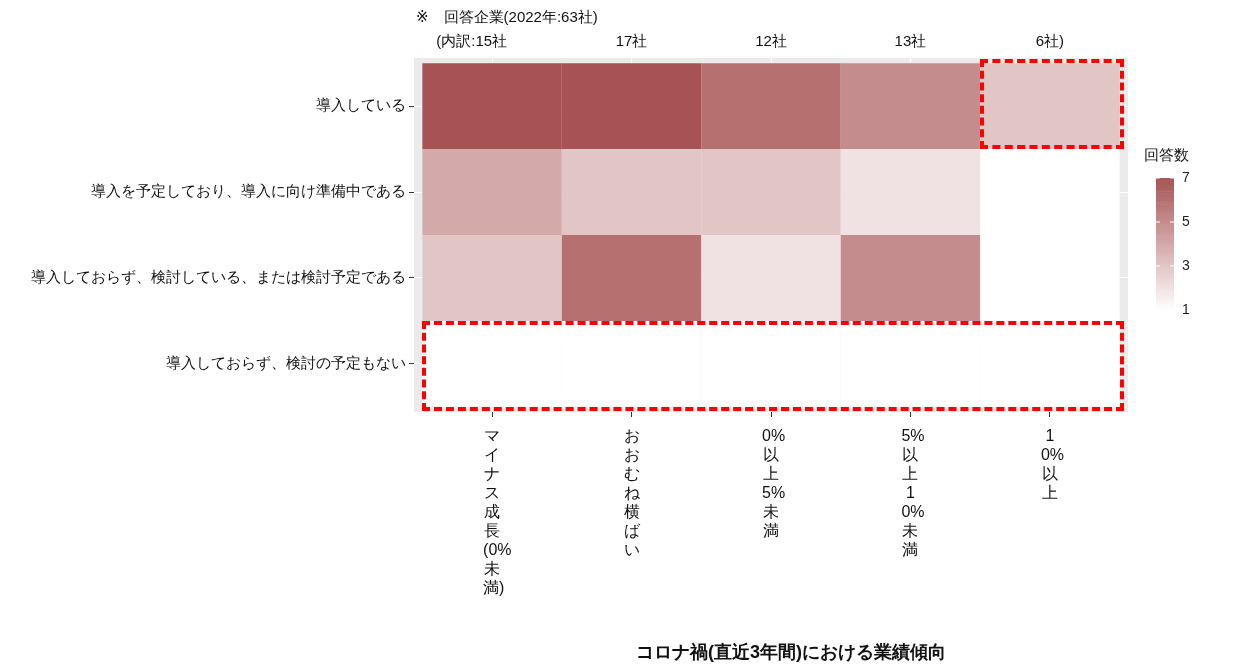 The image size is (1237, 670). I want to click on color-bar-label: 7, so click(1186, 176).